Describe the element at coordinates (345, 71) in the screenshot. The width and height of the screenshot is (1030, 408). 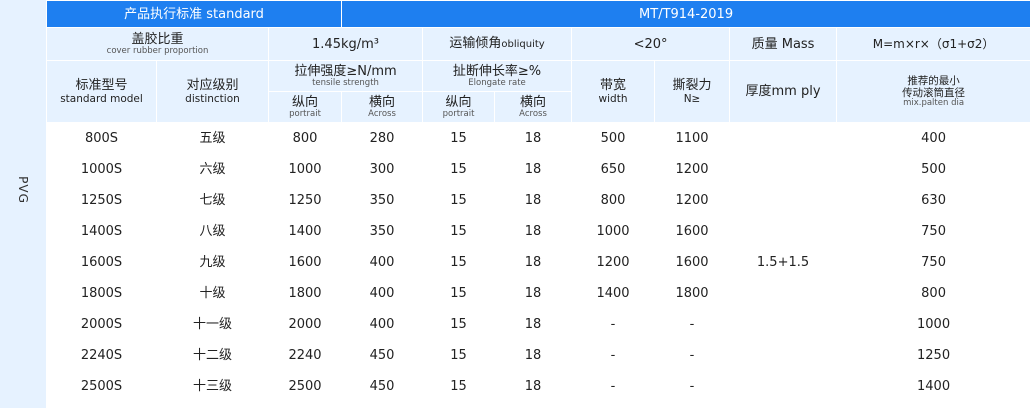
I see `col-tensile-label: 拉伸强度≥N/mm` at that location.